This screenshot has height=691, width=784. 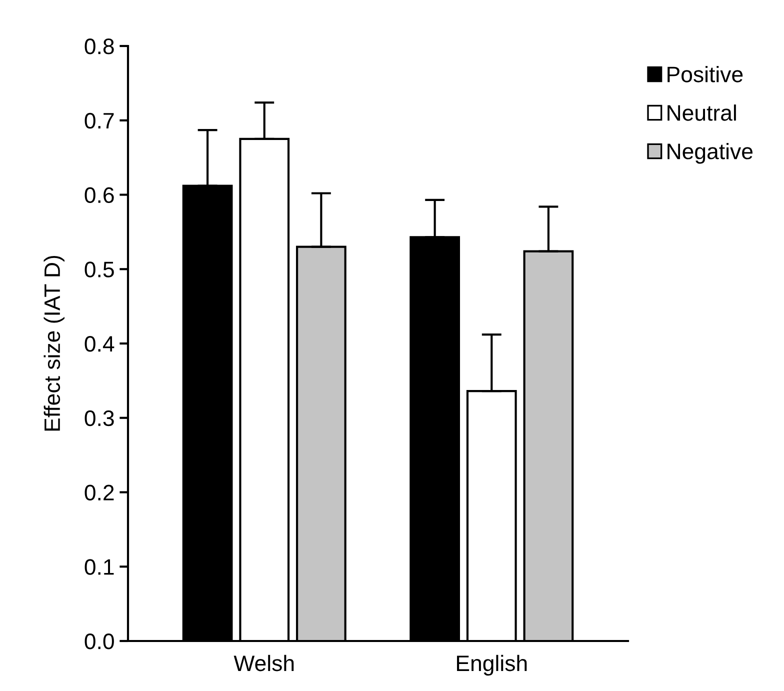 I want to click on y-tick-label: 0.1, so click(x=99, y=567).